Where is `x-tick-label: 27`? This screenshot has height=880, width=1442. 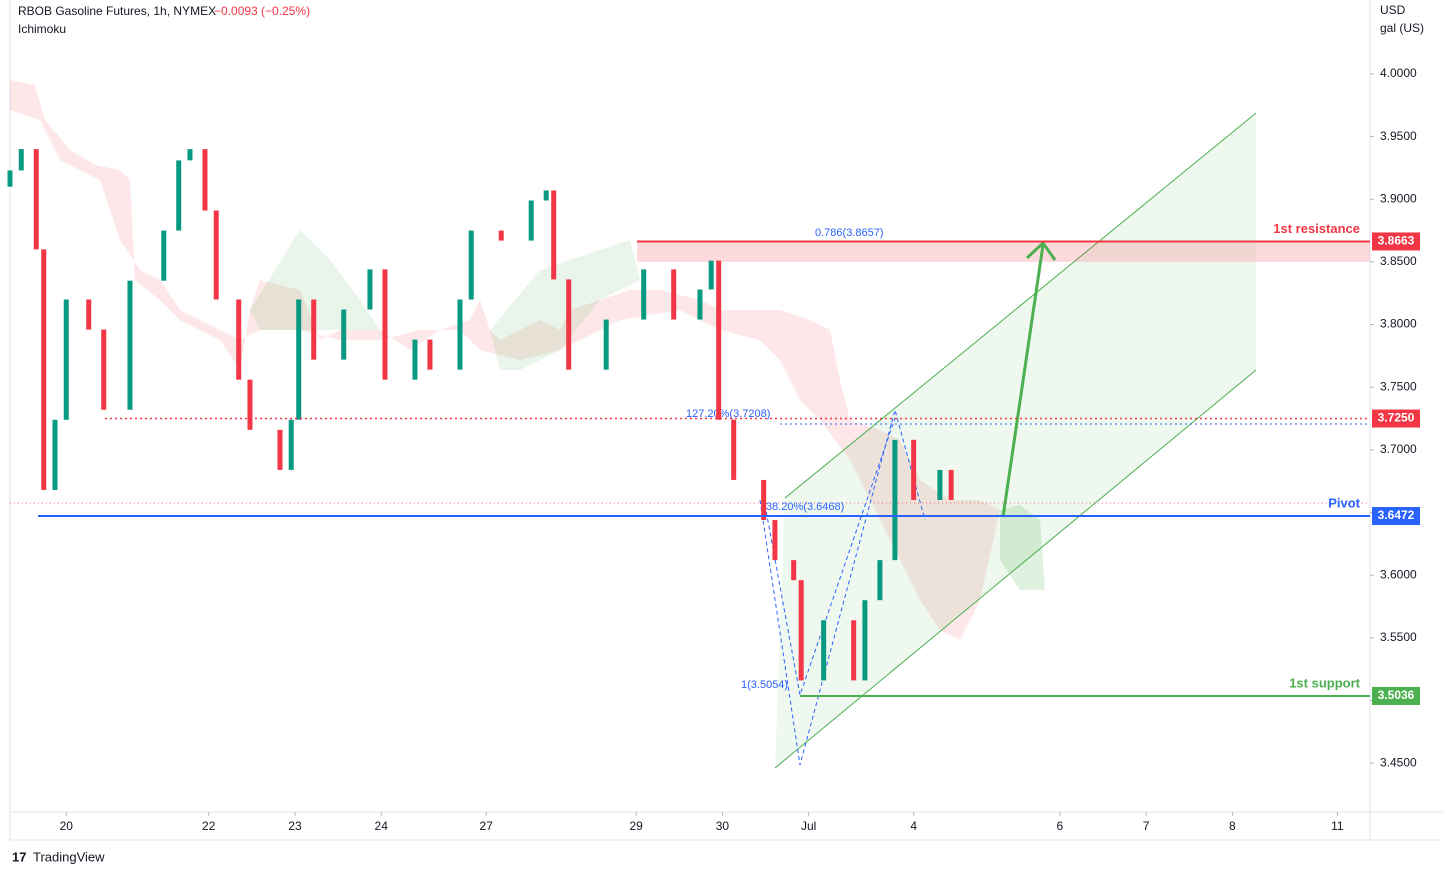 x-tick-label: 27 is located at coordinates (487, 826).